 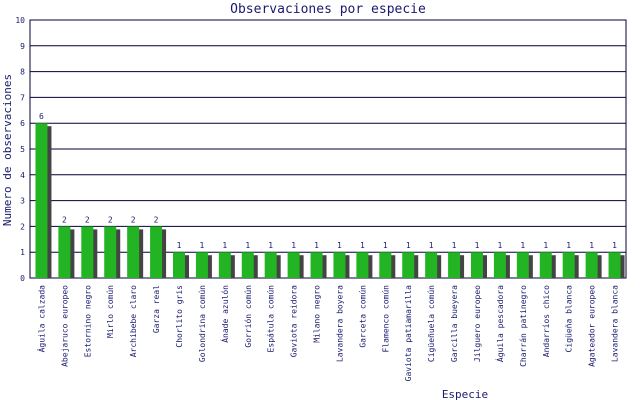 What do you see at coordinates (523, 326) in the screenshot?
I see `x-tick-label: Charrán patinegro` at bounding box center [523, 326].